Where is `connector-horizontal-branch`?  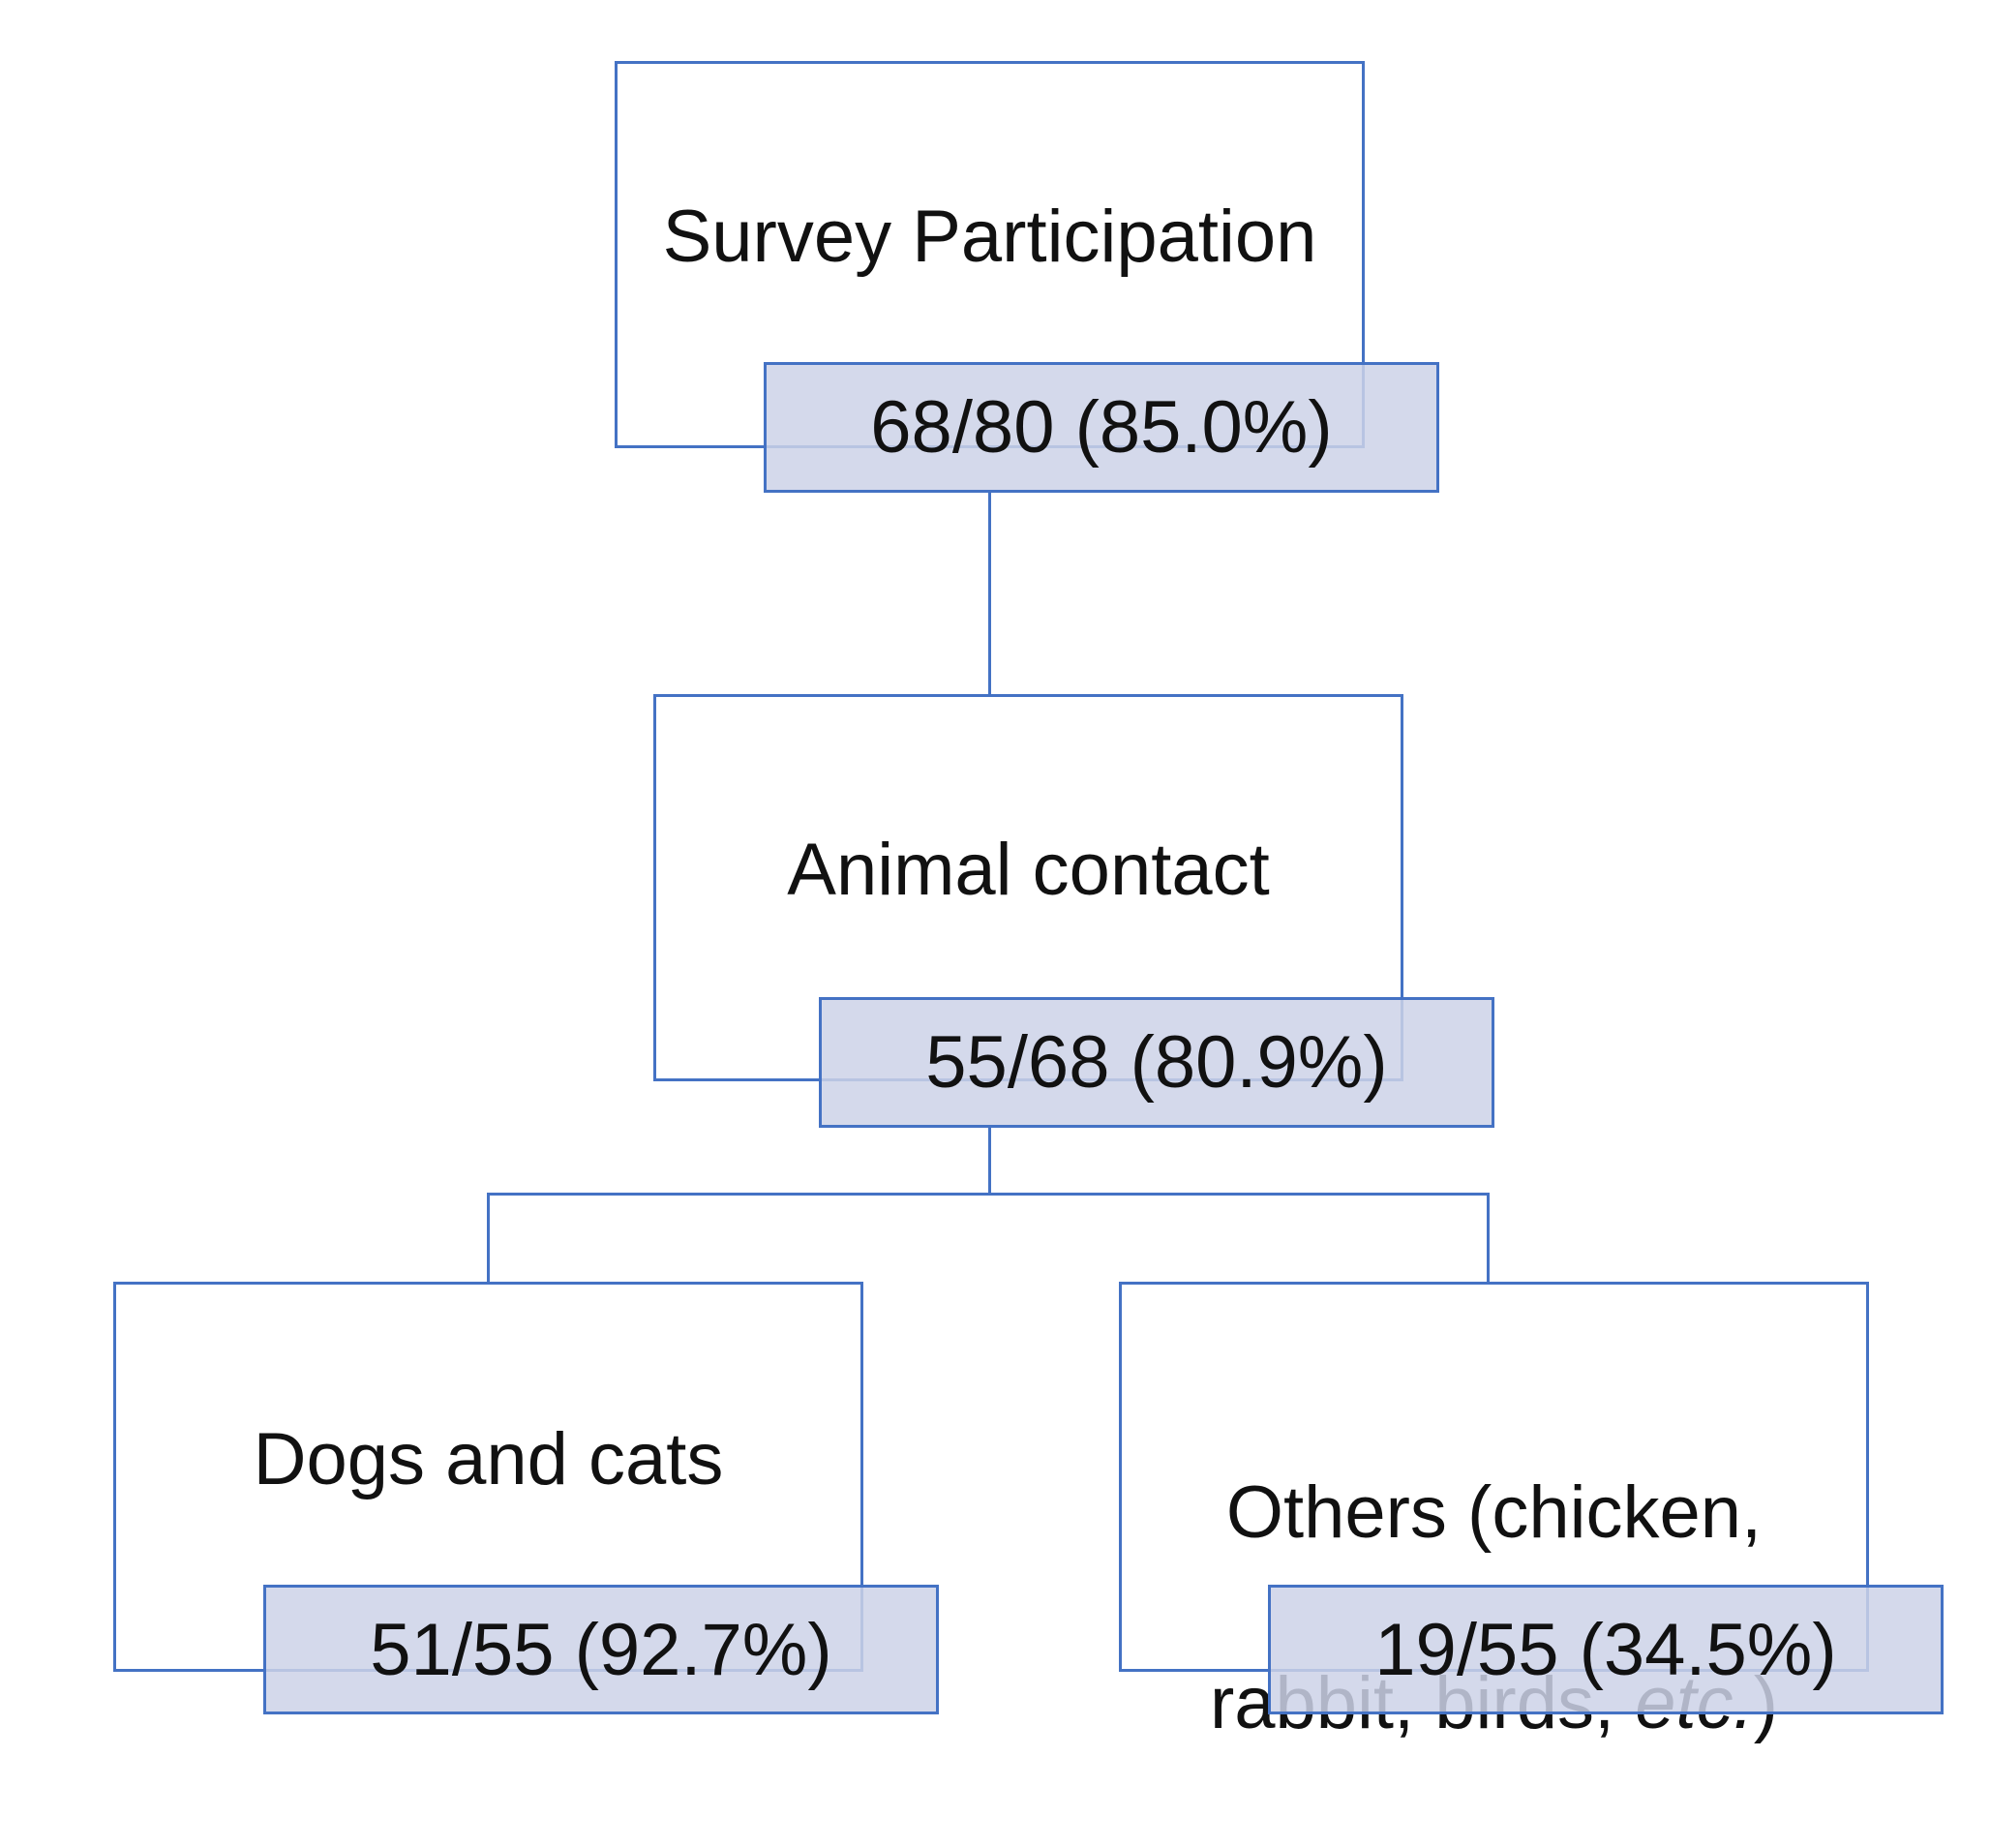 connector-horizontal-branch is located at coordinates (988, 1194).